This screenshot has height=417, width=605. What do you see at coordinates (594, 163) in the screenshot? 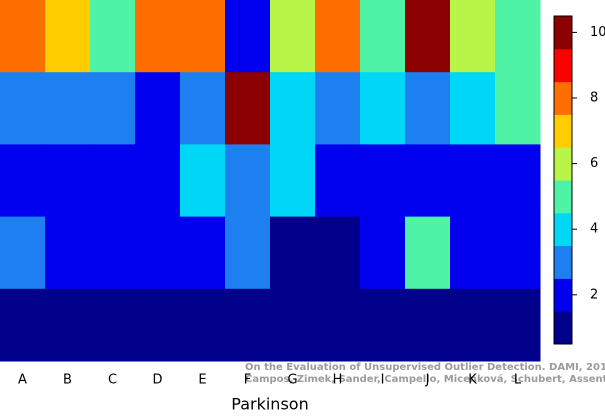
I see `colorbar-tick-label: 6` at bounding box center [594, 163].